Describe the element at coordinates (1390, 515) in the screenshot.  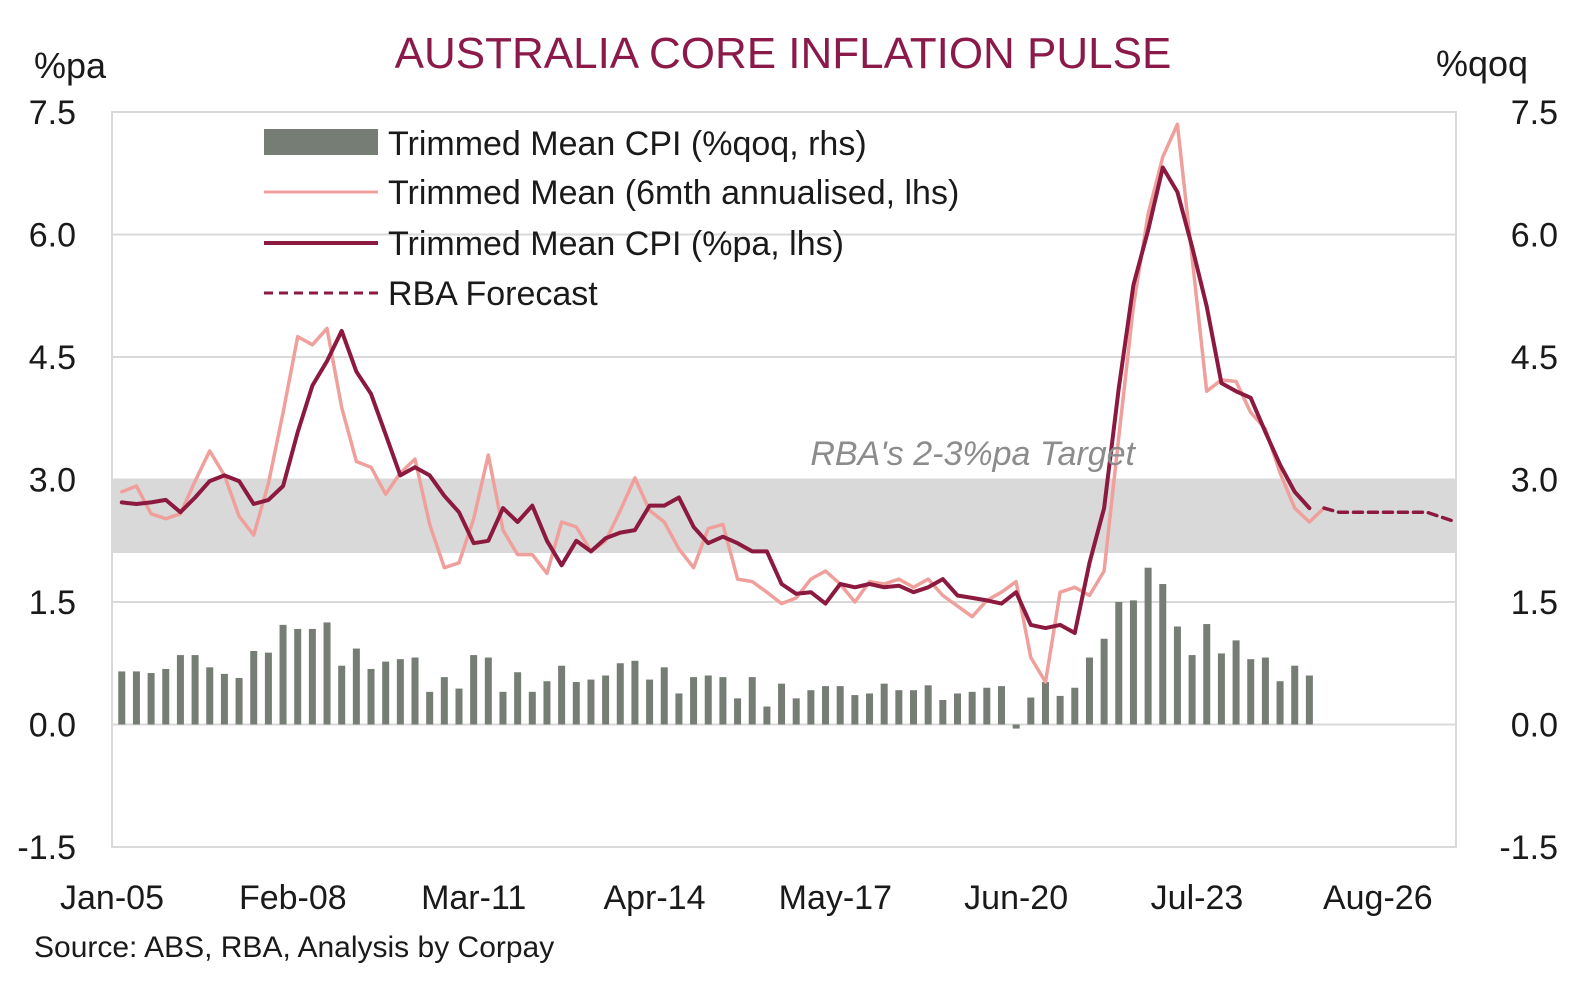
I see `rba-forecast-line` at that location.